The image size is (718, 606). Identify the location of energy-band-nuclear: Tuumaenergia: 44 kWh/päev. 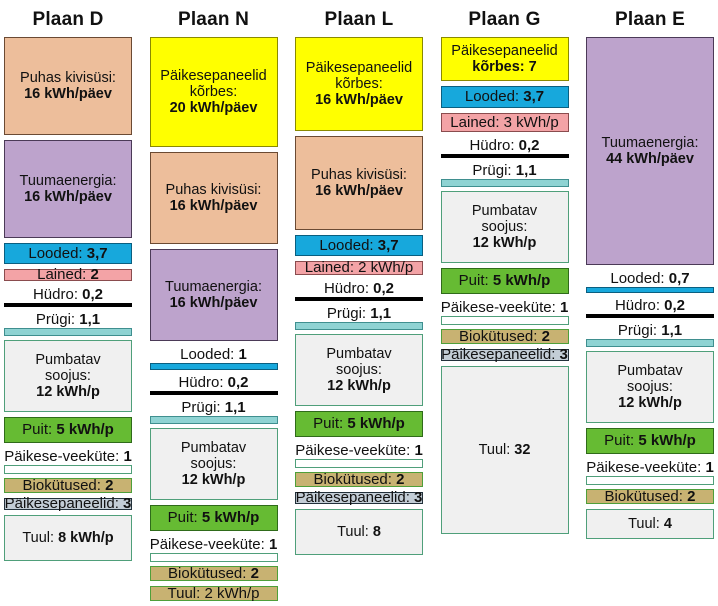
(650, 151).